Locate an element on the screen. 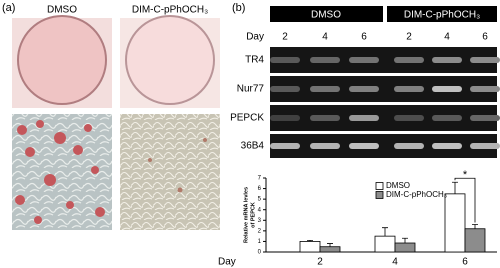 The width and height of the screenshot is (500, 268). y-tick-label: 2 is located at coordinates (260, 231).